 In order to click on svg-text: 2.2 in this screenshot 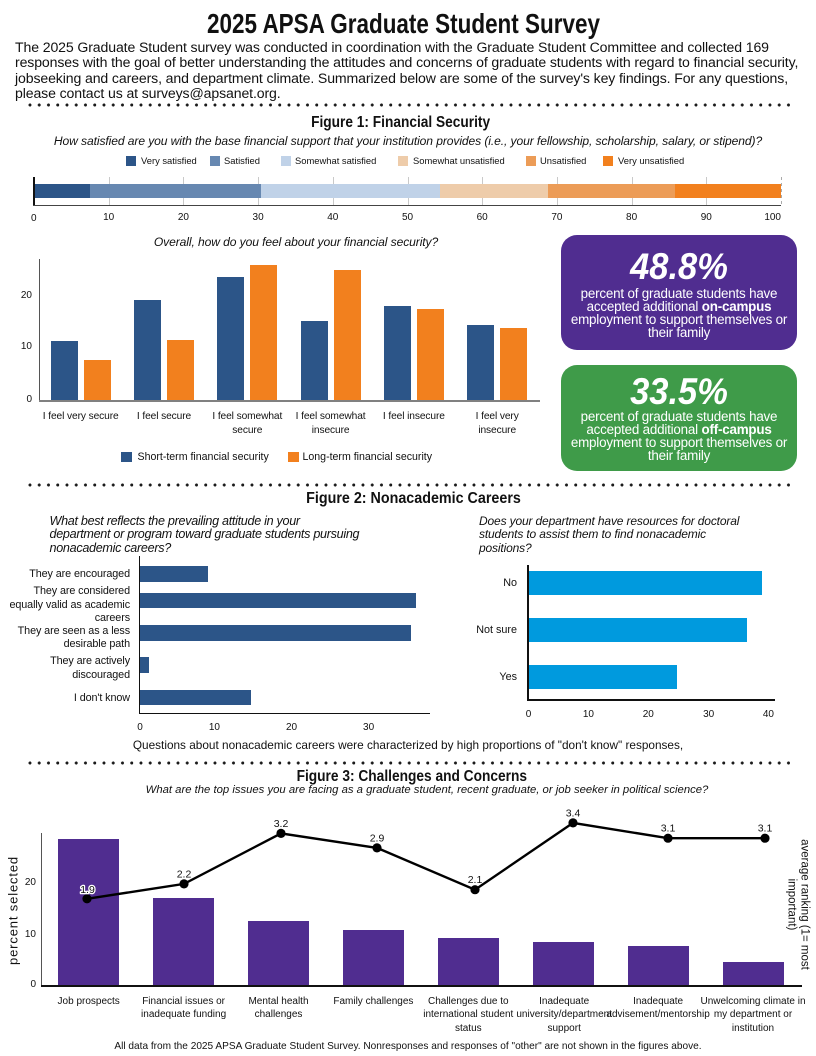, I will do `click(184, 874)`.